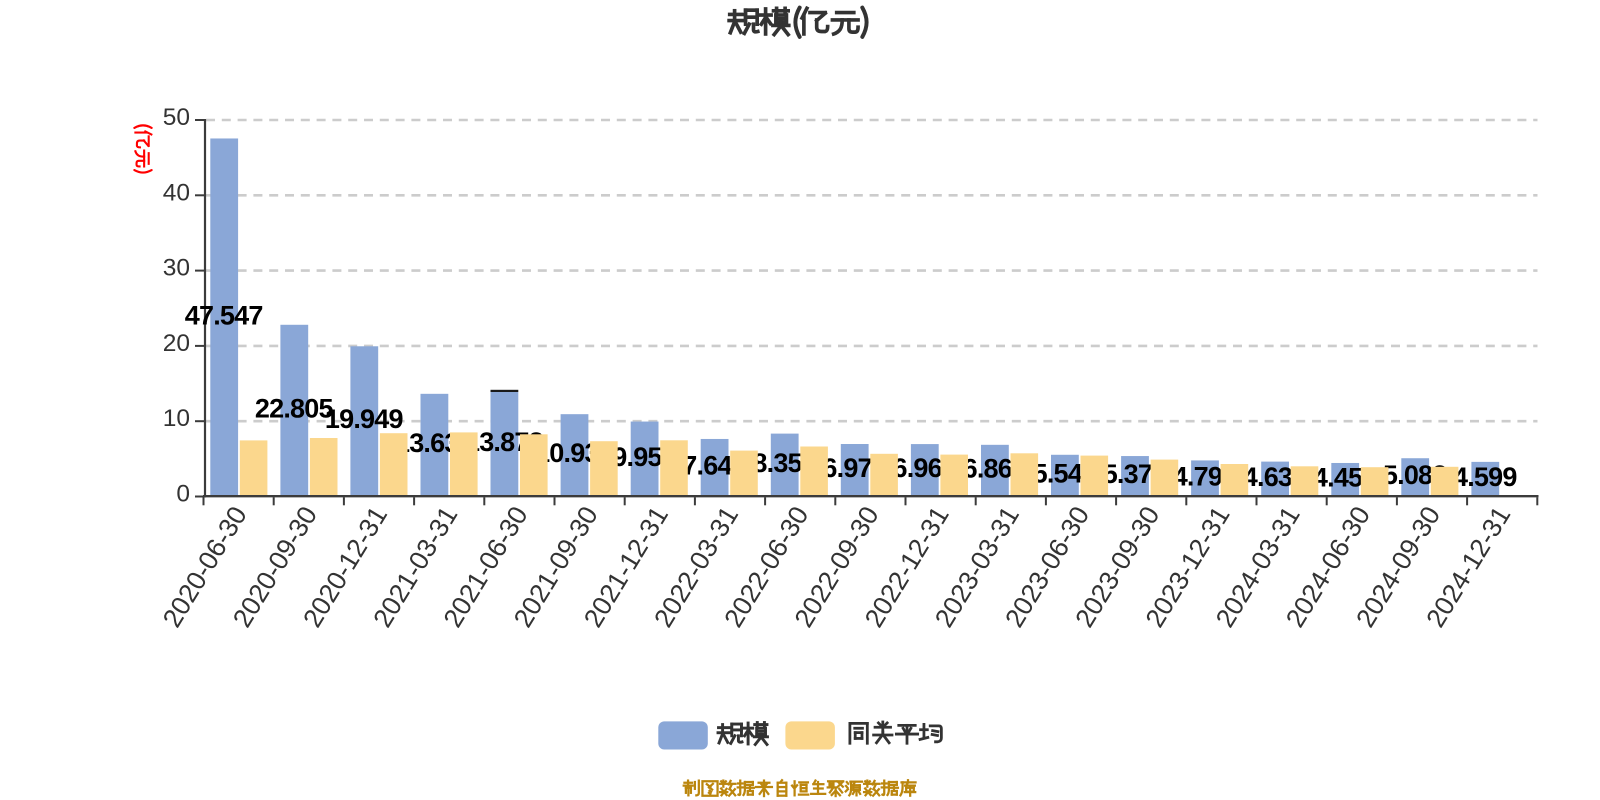  Describe the element at coordinates (176, 343) in the screenshot. I see `svg-text: 20` at that location.